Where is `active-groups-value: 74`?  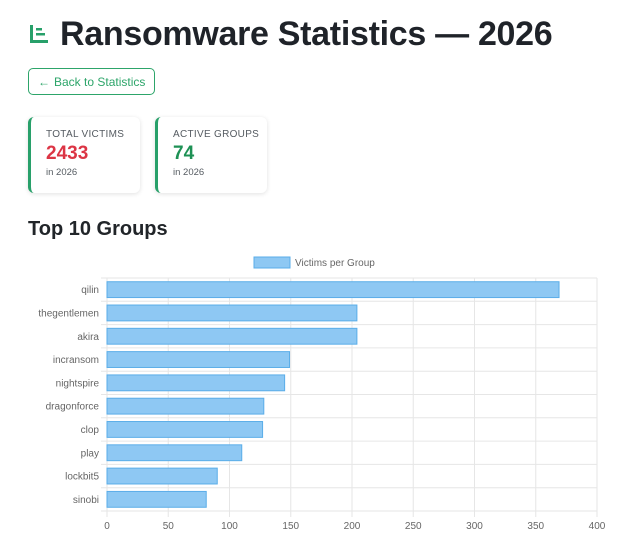 active-groups-value: 74 is located at coordinates (184, 153).